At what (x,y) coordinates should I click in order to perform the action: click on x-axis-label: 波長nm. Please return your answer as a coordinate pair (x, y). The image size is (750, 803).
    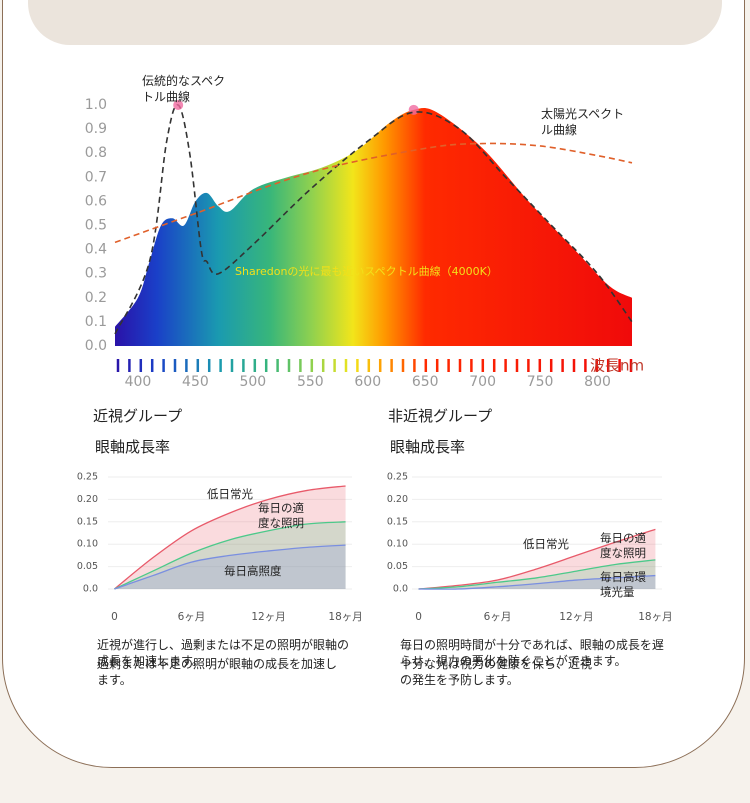
    Looking at the image, I should click on (617, 366).